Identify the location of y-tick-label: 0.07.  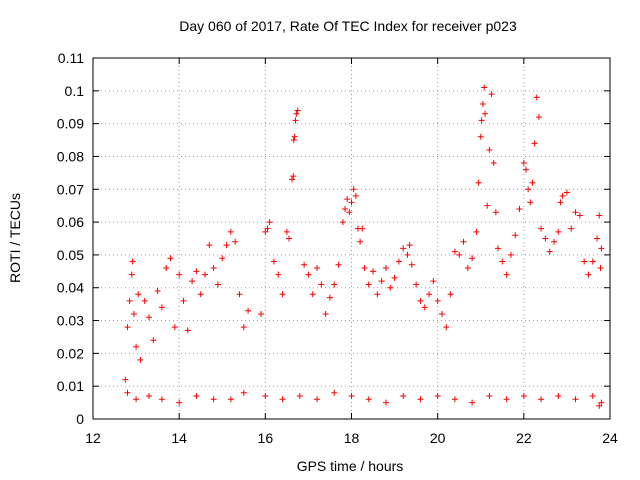
(70, 189).